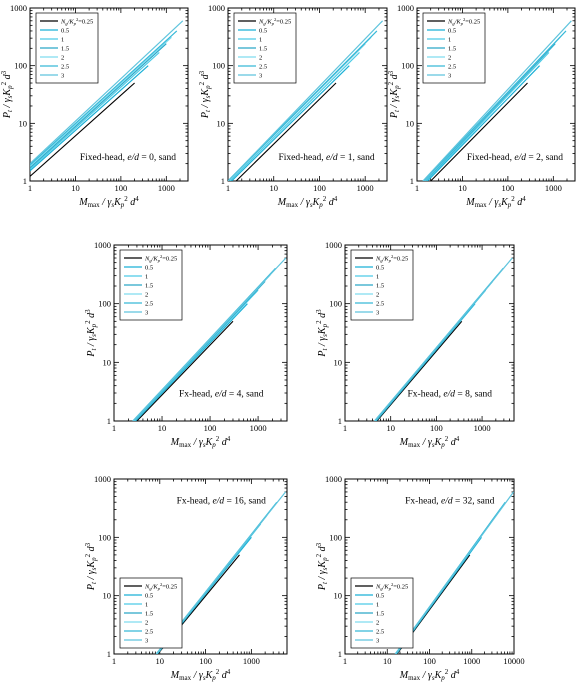  What do you see at coordinates (433, 445) in the screenshot?
I see `xl-part: s` at bounding box center [433, 445].